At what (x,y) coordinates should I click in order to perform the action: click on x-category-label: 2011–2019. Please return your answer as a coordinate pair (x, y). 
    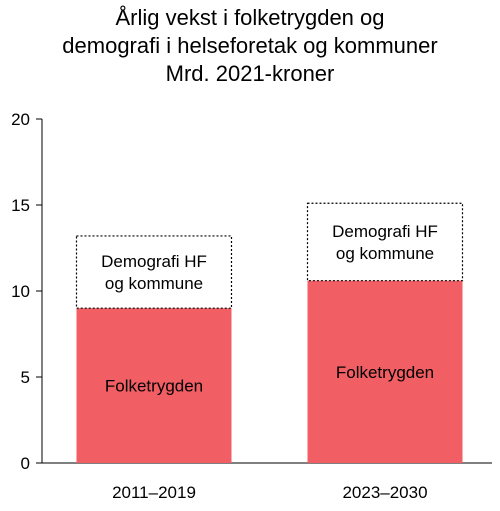
    Looking at the image, I should click on (154, 492).